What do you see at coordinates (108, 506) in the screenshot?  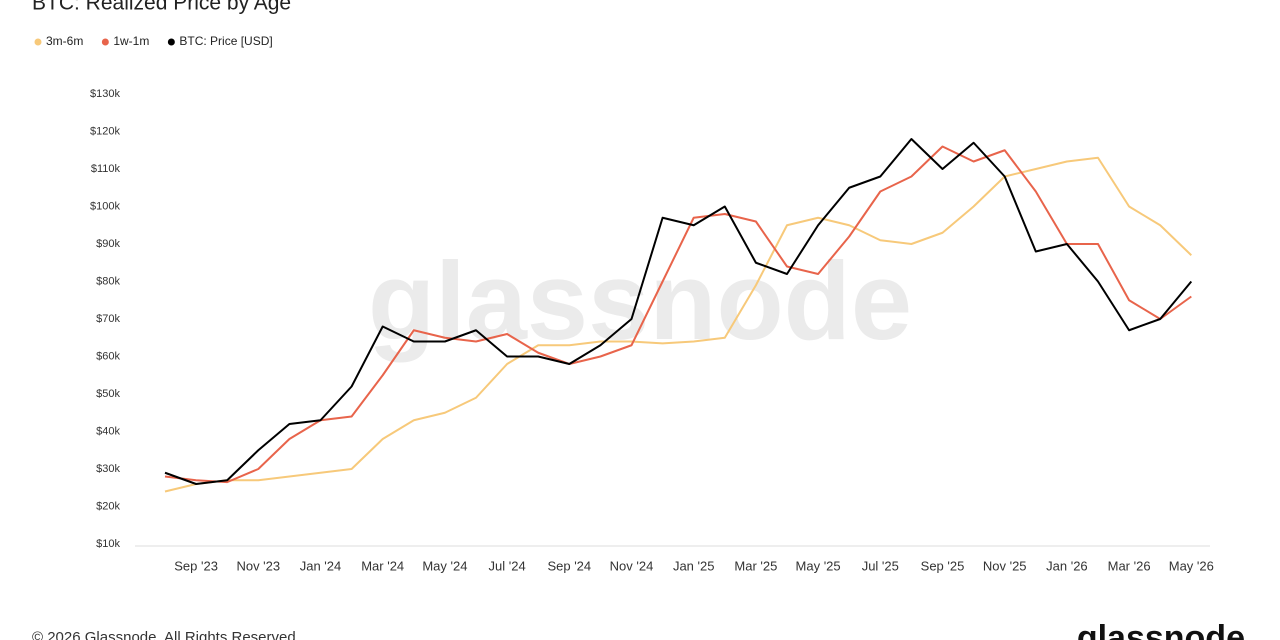 I see `y-tick-label: $20k` at bounding box center [108, 506].